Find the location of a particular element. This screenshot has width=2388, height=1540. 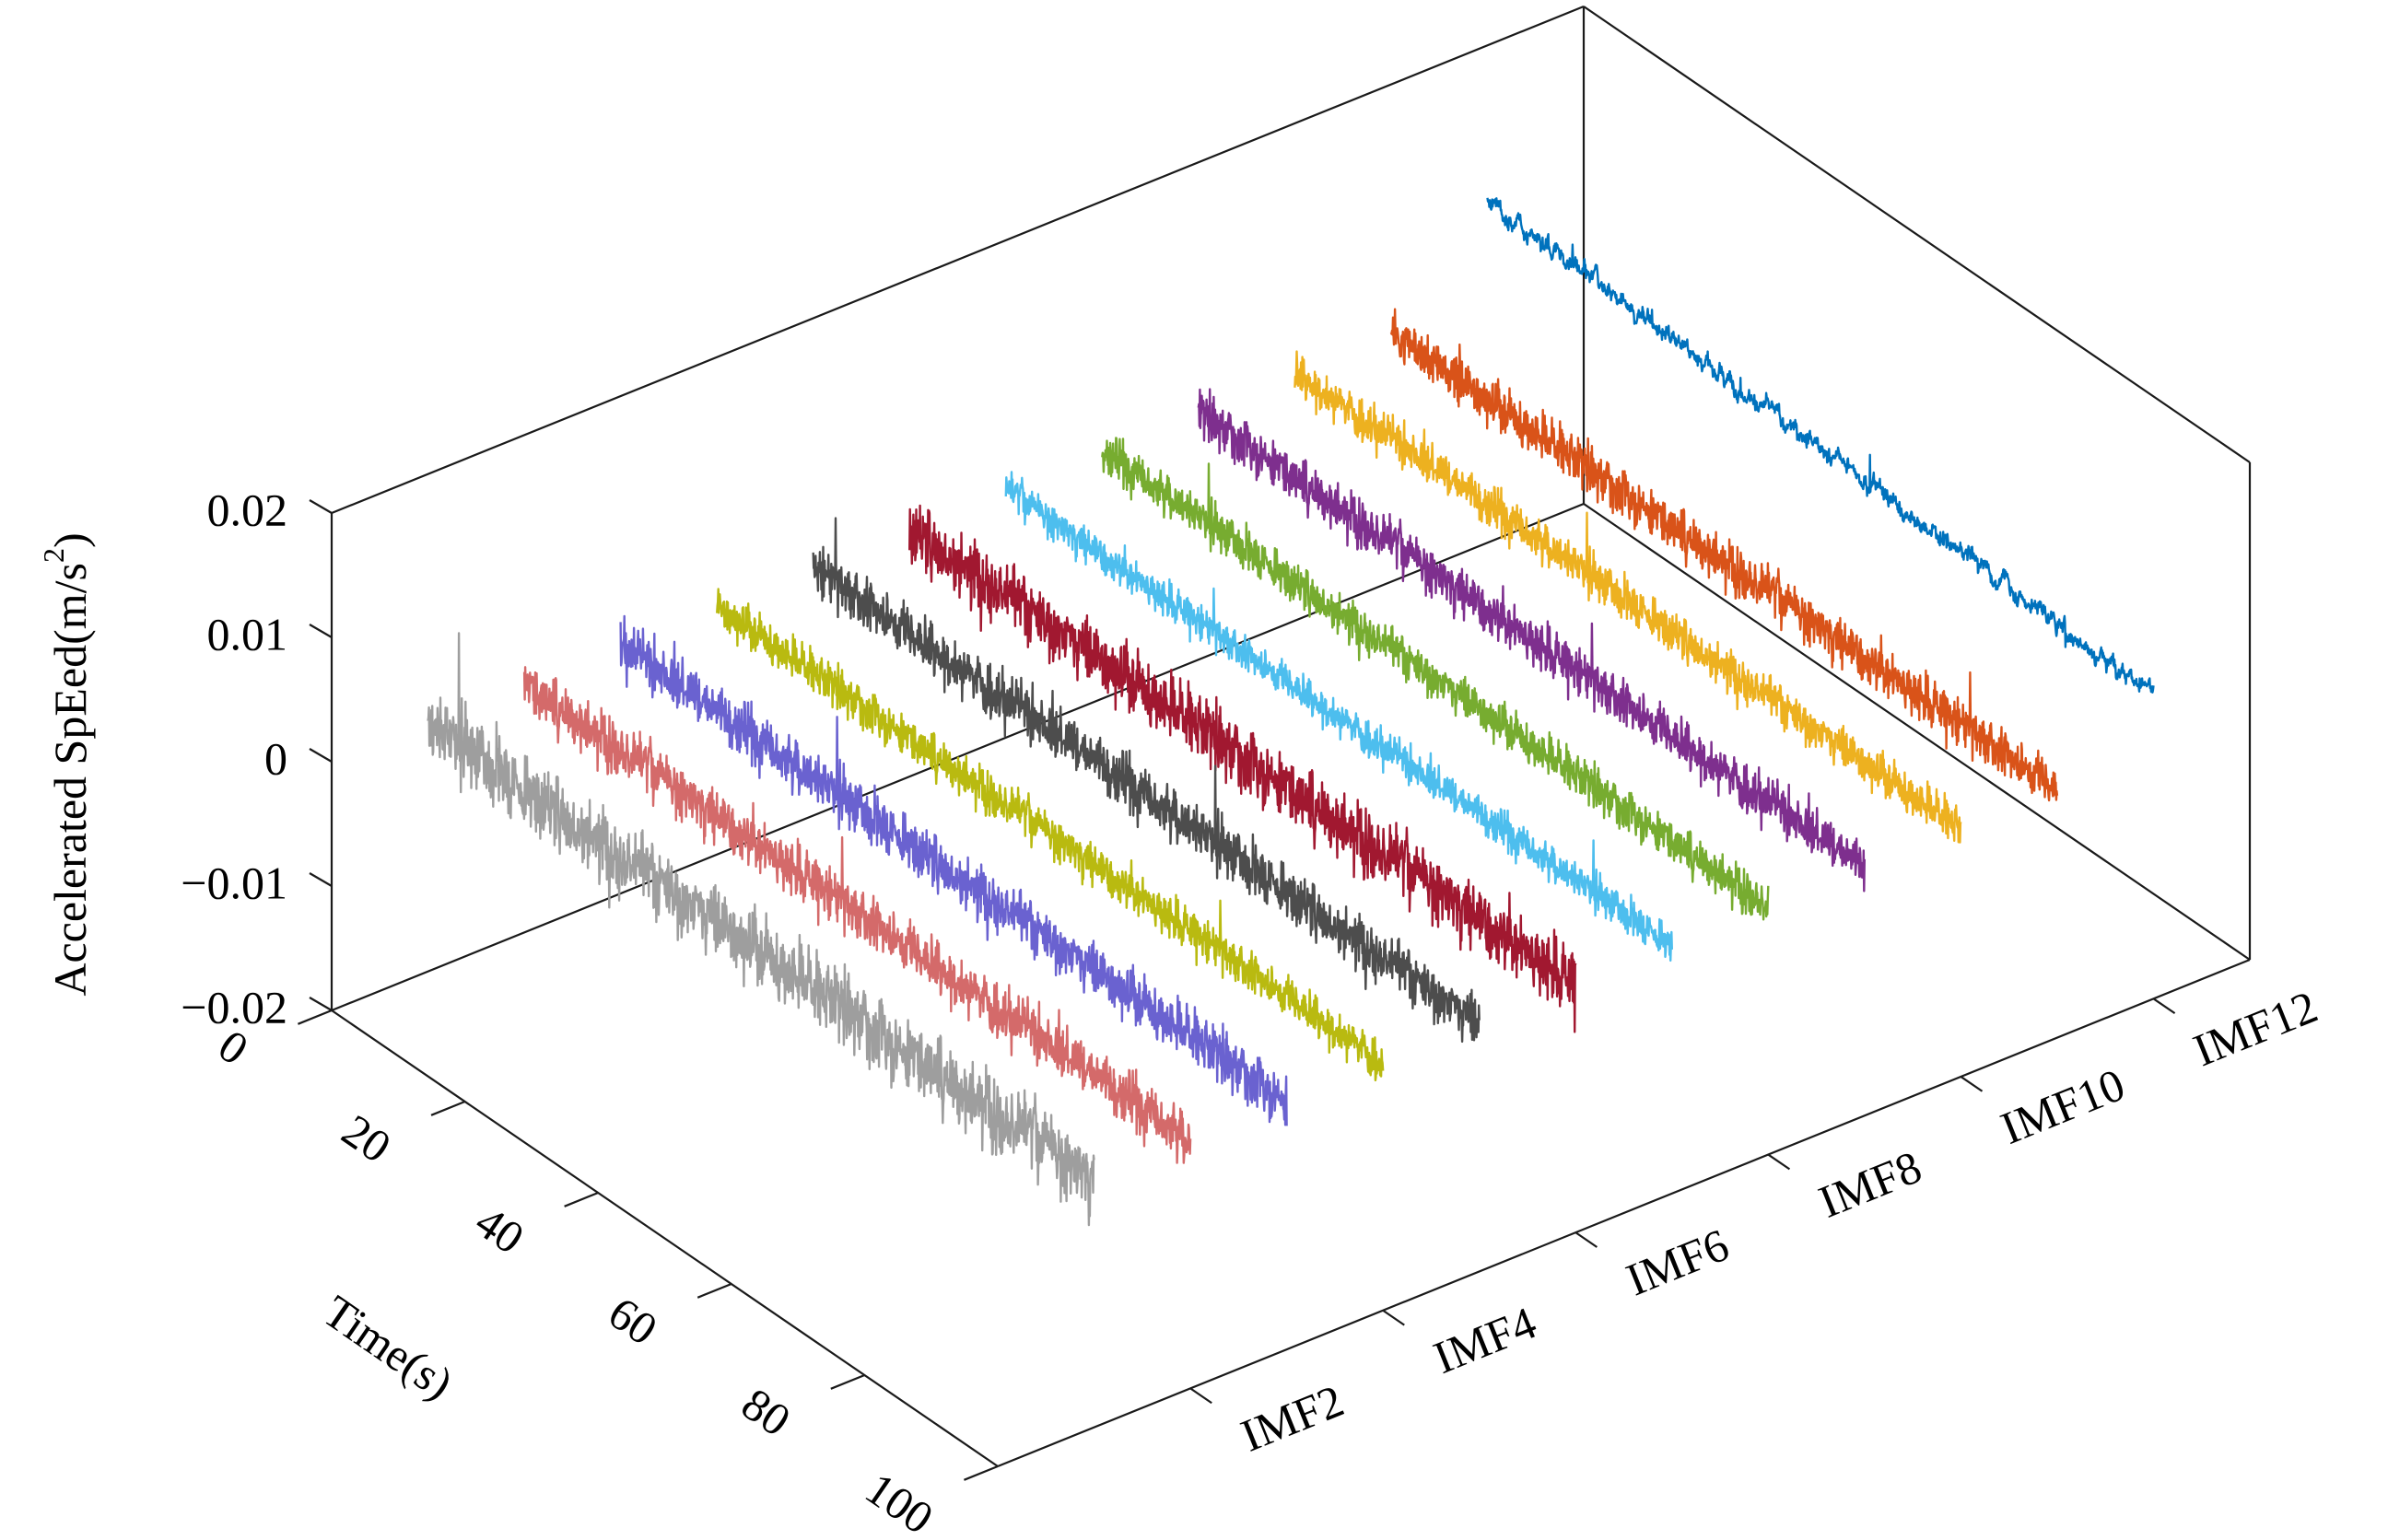

time-tick-label: 40 is located at coordinates (499, 1230).